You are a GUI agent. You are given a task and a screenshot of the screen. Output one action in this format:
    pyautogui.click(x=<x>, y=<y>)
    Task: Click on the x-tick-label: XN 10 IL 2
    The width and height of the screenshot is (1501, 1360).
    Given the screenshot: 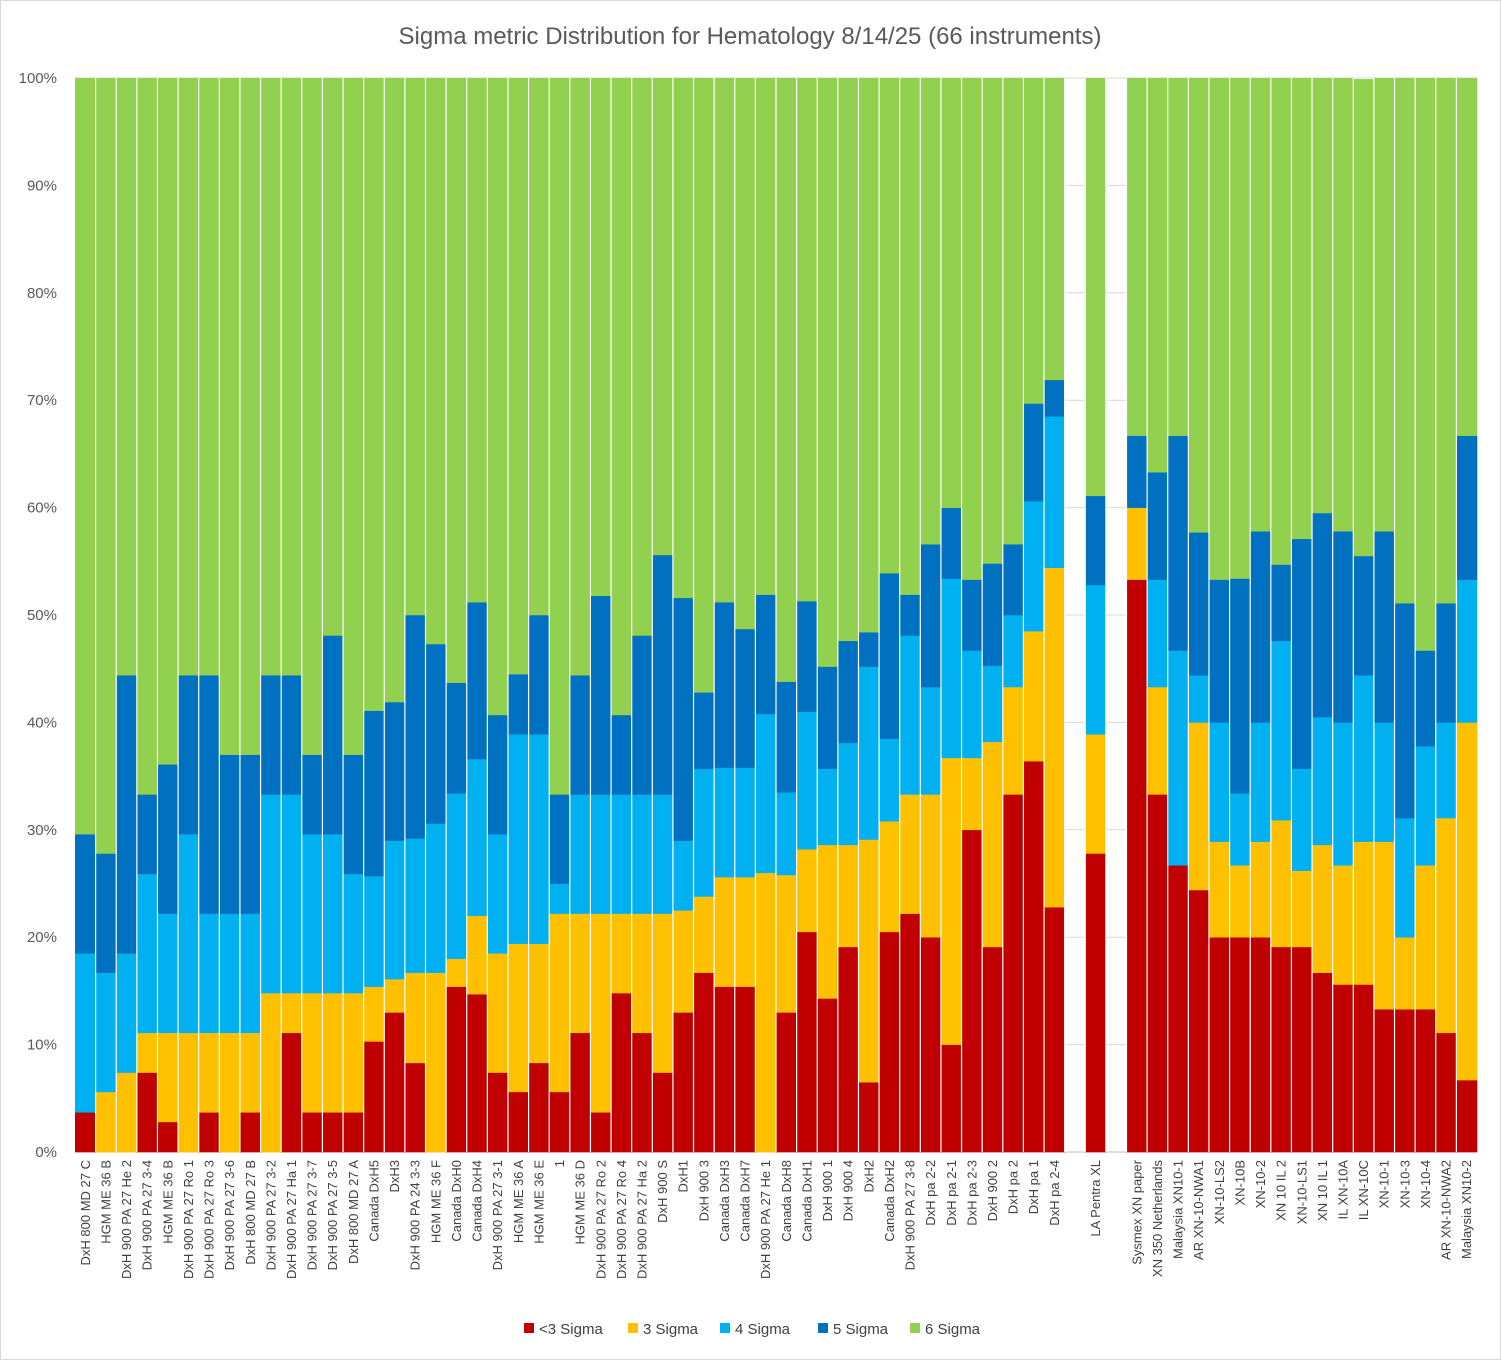 What is the action you would take?
    pyautogui.click(x=1281, y=1190)
    